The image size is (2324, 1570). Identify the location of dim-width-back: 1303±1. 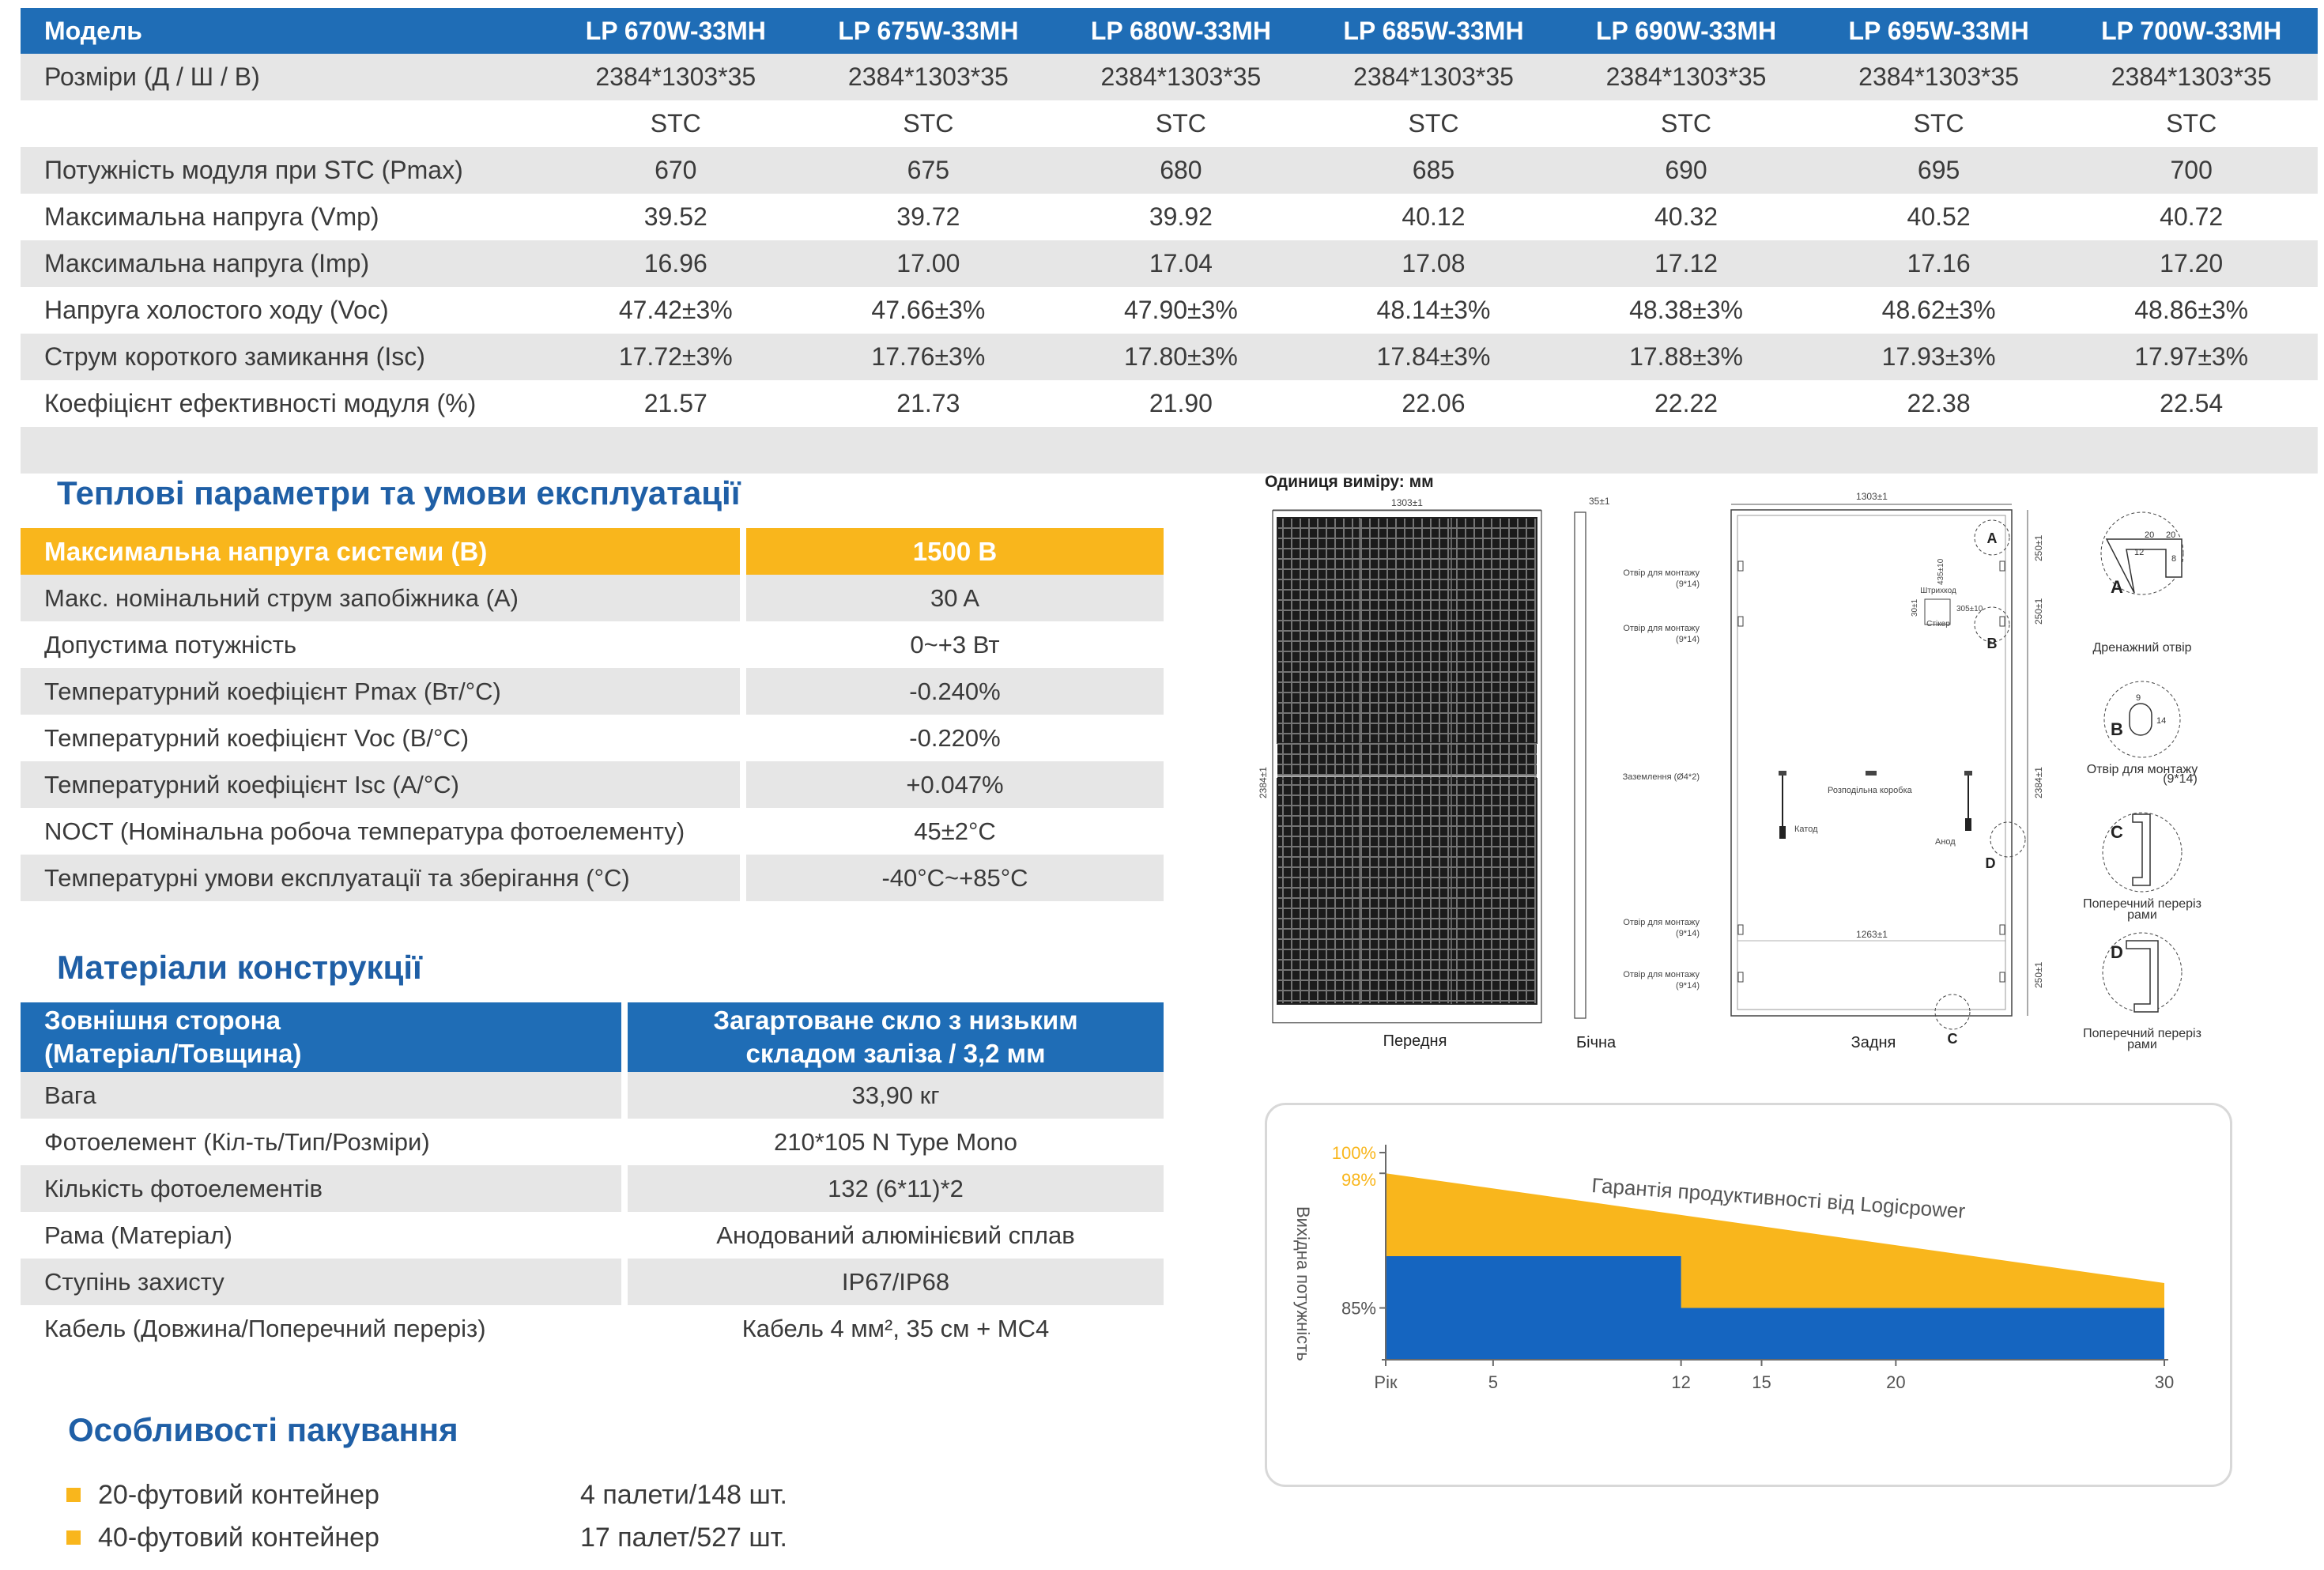
(1872, 497).